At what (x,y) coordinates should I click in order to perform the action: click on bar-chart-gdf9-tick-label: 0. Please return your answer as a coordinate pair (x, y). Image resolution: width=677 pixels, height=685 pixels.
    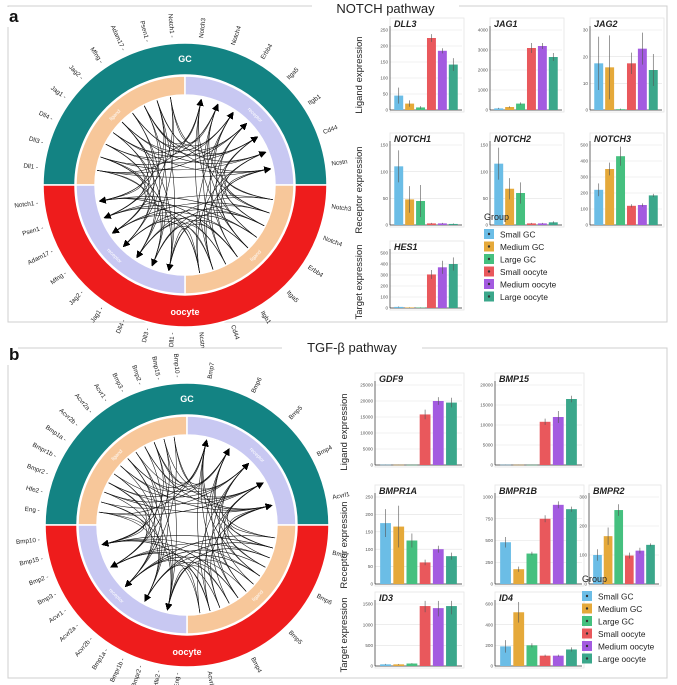
    Looking at the image, I should click on (371, 465).